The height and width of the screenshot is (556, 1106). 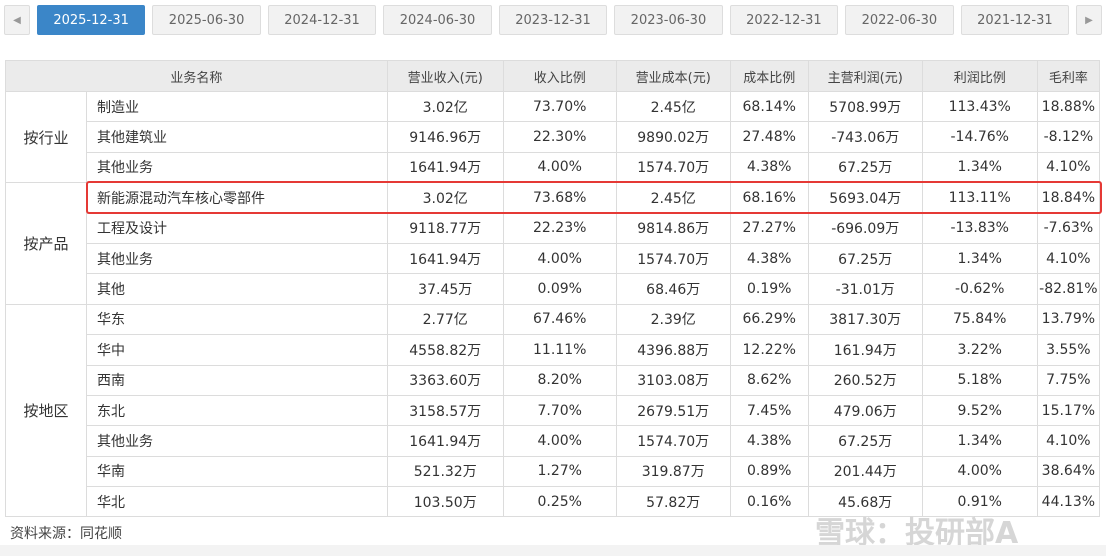 What do you see at coordinates (769, 137) in the screenshot?
I see `cost-ratio-cell: 27.48%` at bounding box center [769, 137].